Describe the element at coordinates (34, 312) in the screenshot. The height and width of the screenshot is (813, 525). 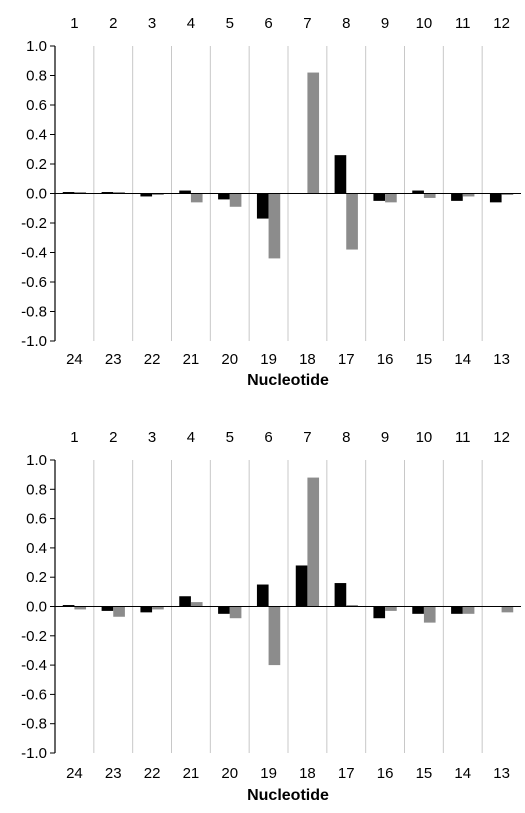
I see `y-tick-label: -0.8` at that location.